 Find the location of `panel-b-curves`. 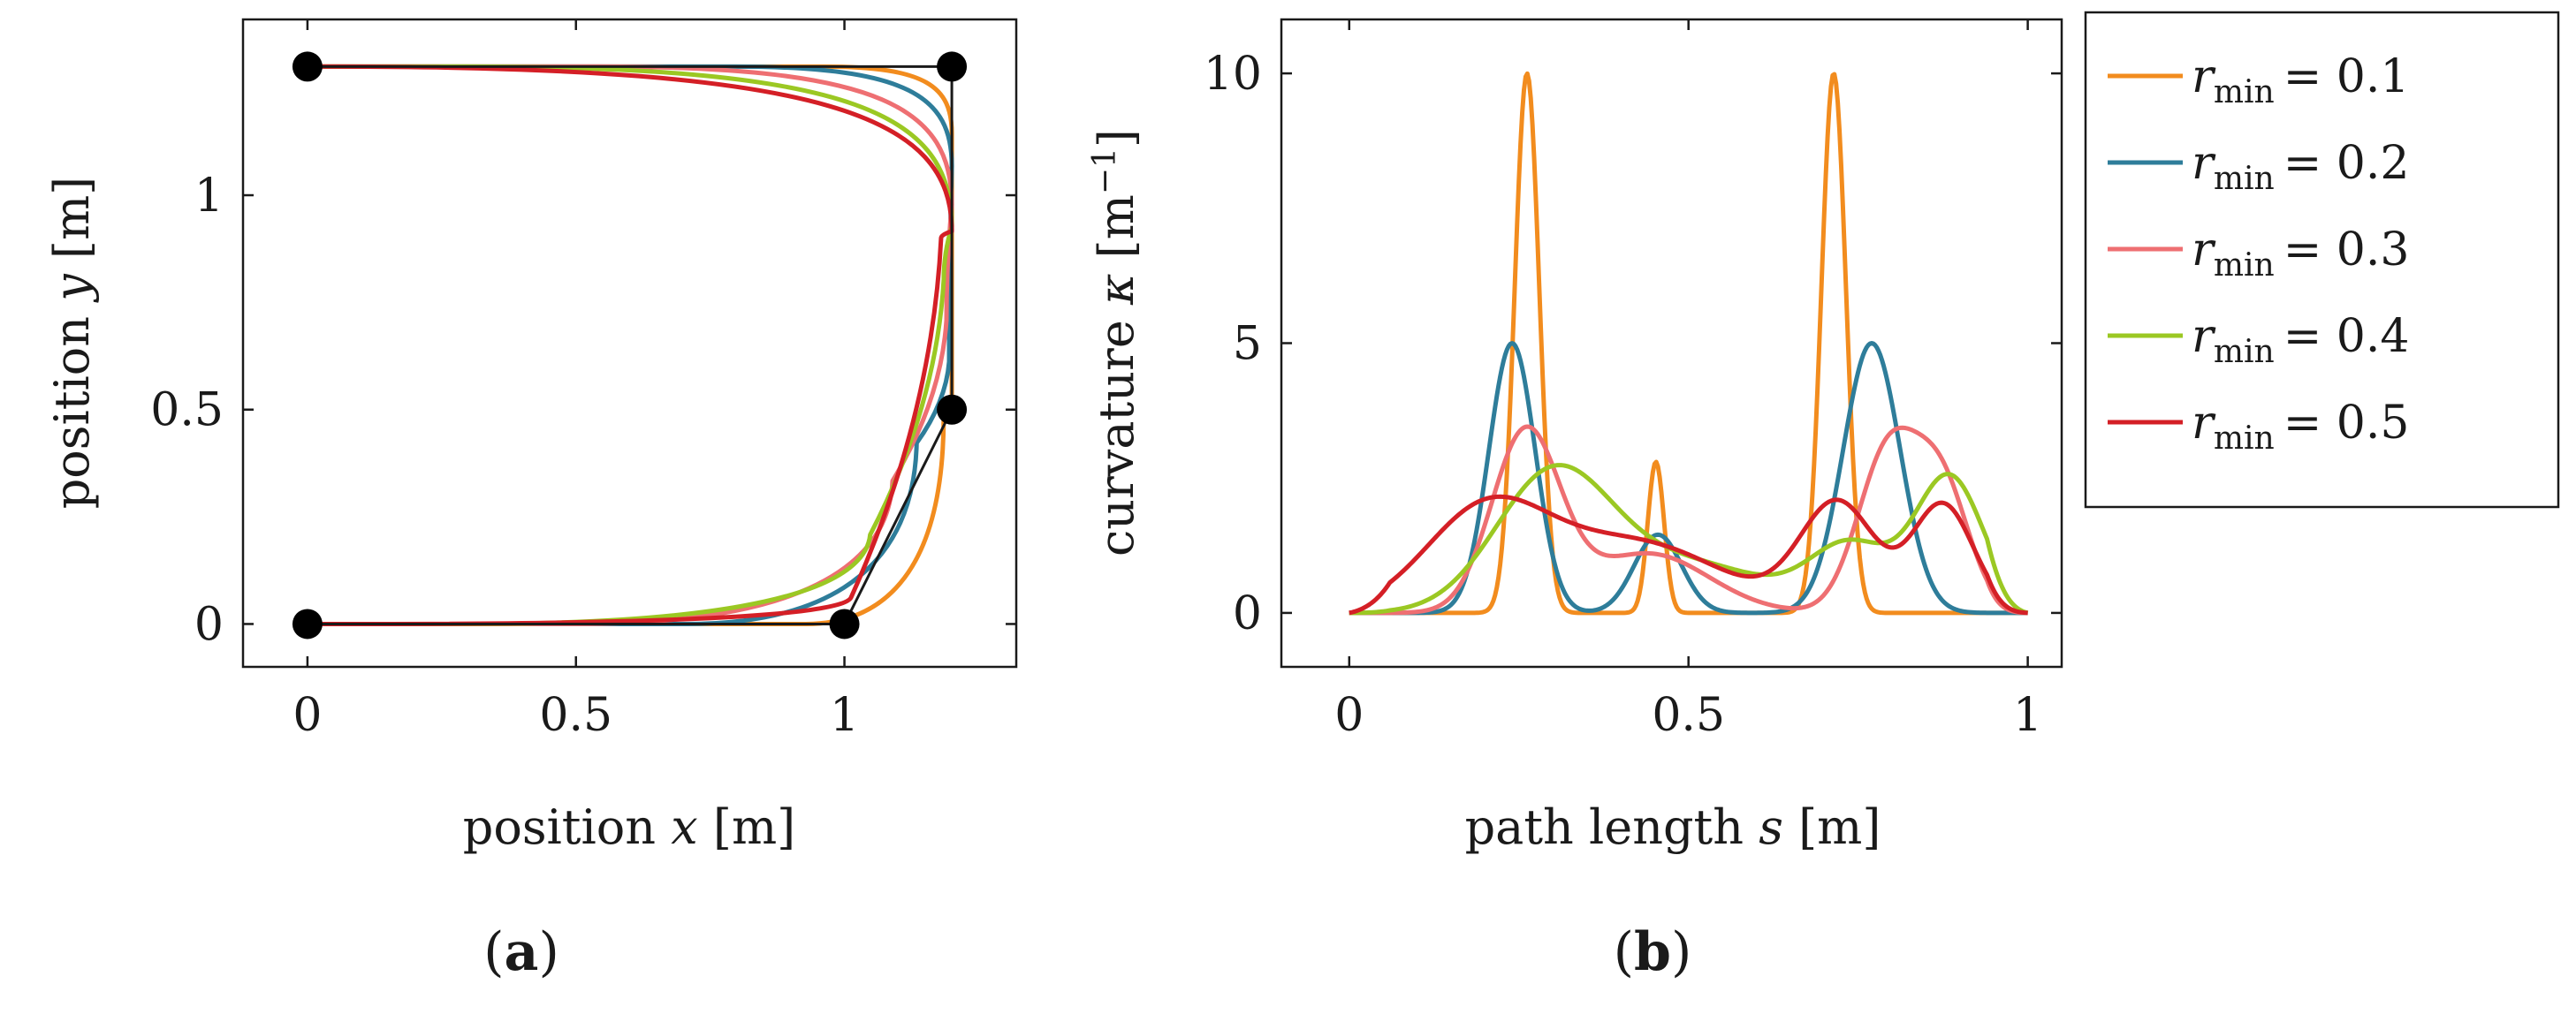

panel-b-curves is located at coordinates (1689, 343).